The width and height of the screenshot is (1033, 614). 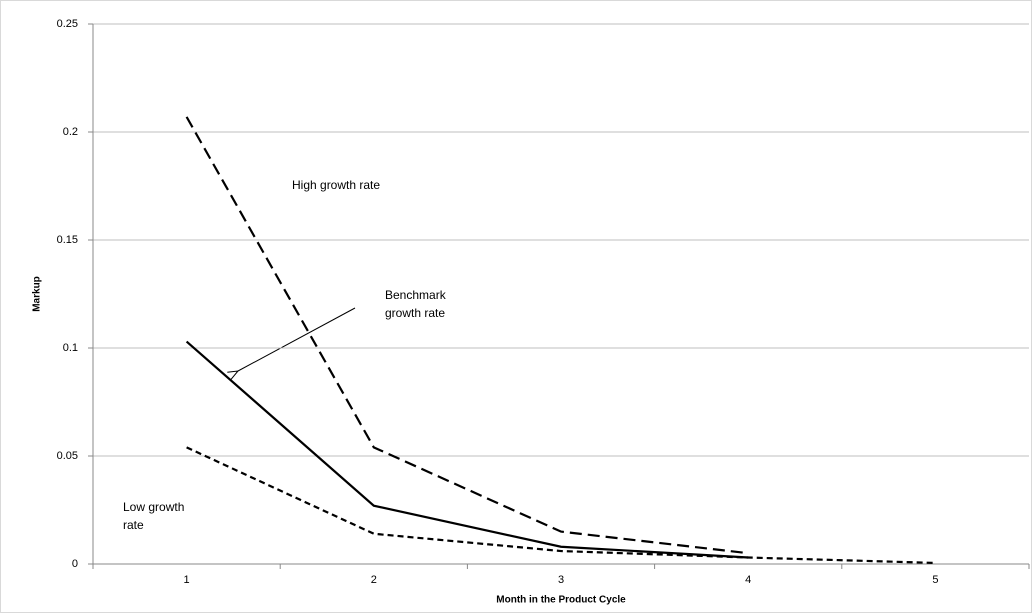 What do you see at coordinates (67, 240) in the screenshot?
I see `y-tick-label: 0.15` at bounding box center [67, 240].